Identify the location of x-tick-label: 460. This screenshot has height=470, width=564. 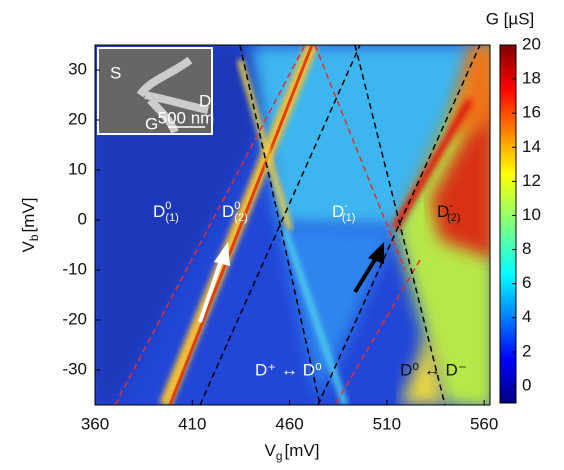
(289, 423).